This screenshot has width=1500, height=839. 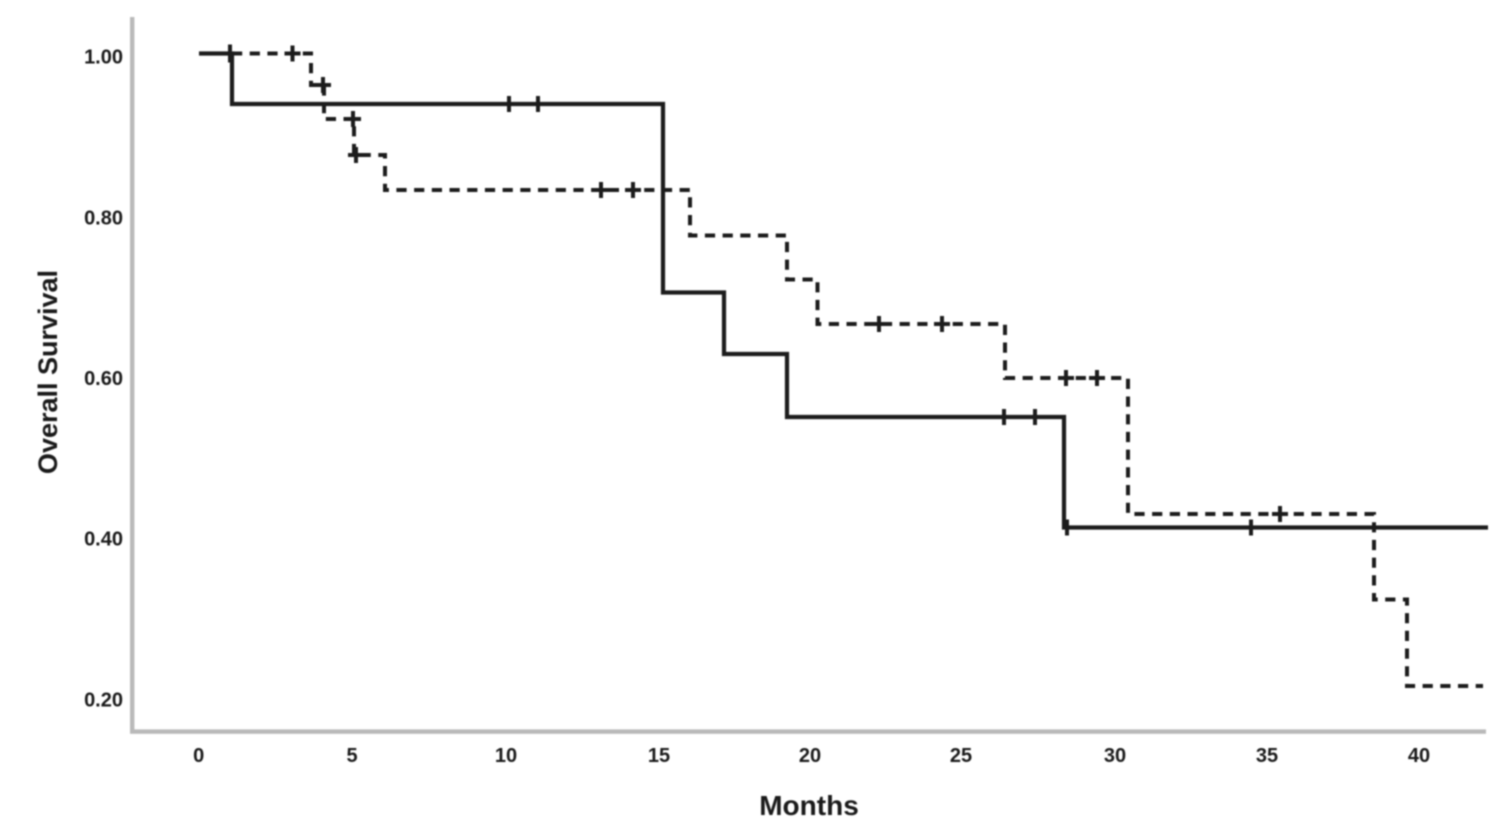 I want to click on svg-text: 35, so click(x=1267, y=756).